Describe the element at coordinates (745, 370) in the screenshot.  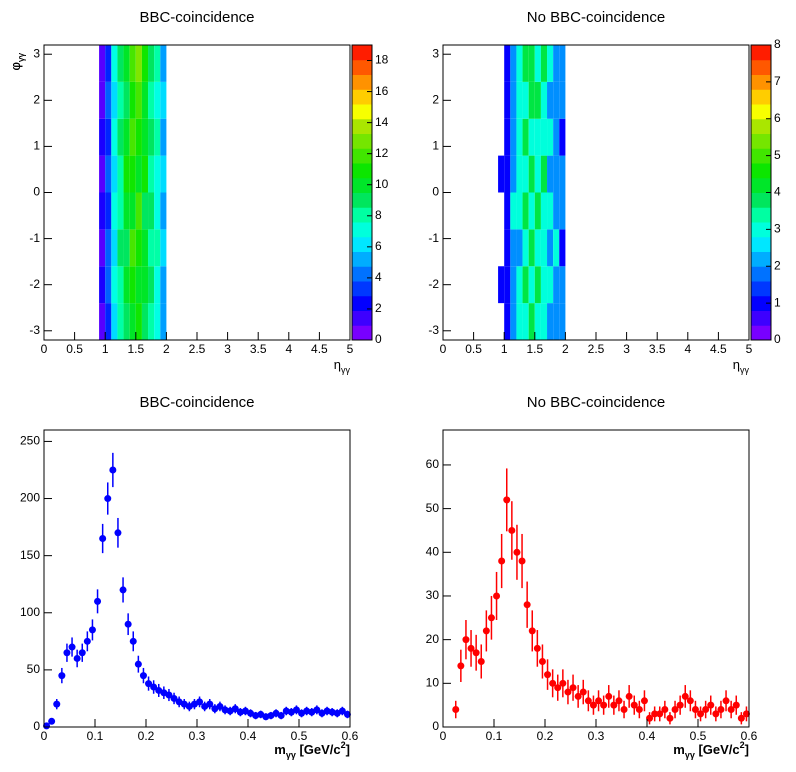
I see `x-axis-label-part: γγ` at that location.